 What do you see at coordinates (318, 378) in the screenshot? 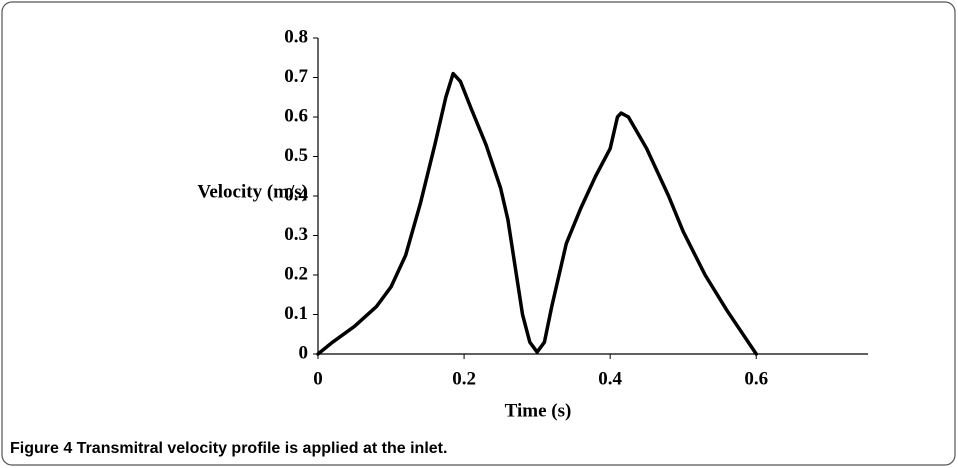
I see `x-tick-label: 0` at bounding box center [318, 378].